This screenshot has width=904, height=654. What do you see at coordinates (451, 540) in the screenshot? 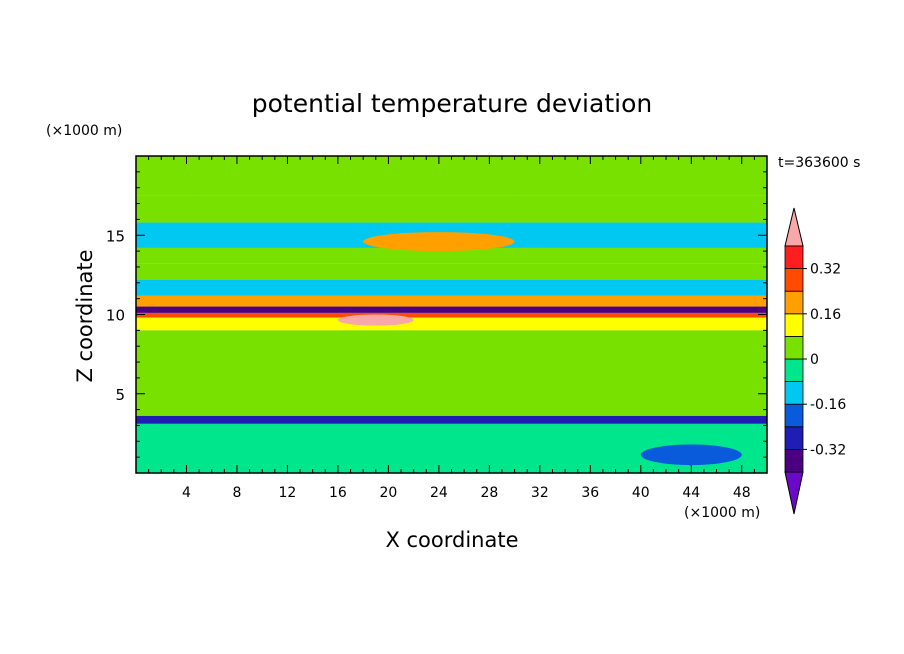
I see `x-axis-title: X coordinate` at bounding box center [451, 540].